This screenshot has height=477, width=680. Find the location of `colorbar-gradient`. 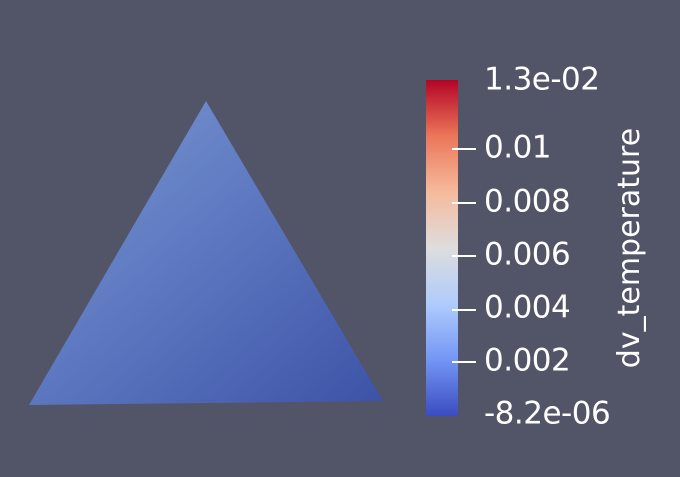

colorbar-gradient is located at coordinates (442, 248).